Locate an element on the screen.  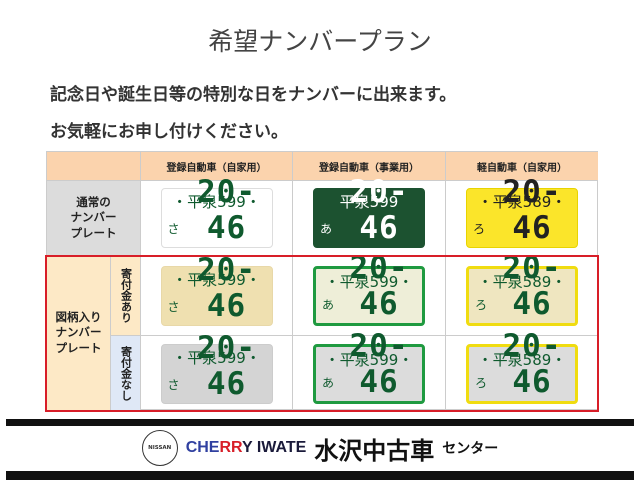
footer-brand: NISSAN CHERRY IWATE 水沢中古車 センター is located at coordinates (320, 448).